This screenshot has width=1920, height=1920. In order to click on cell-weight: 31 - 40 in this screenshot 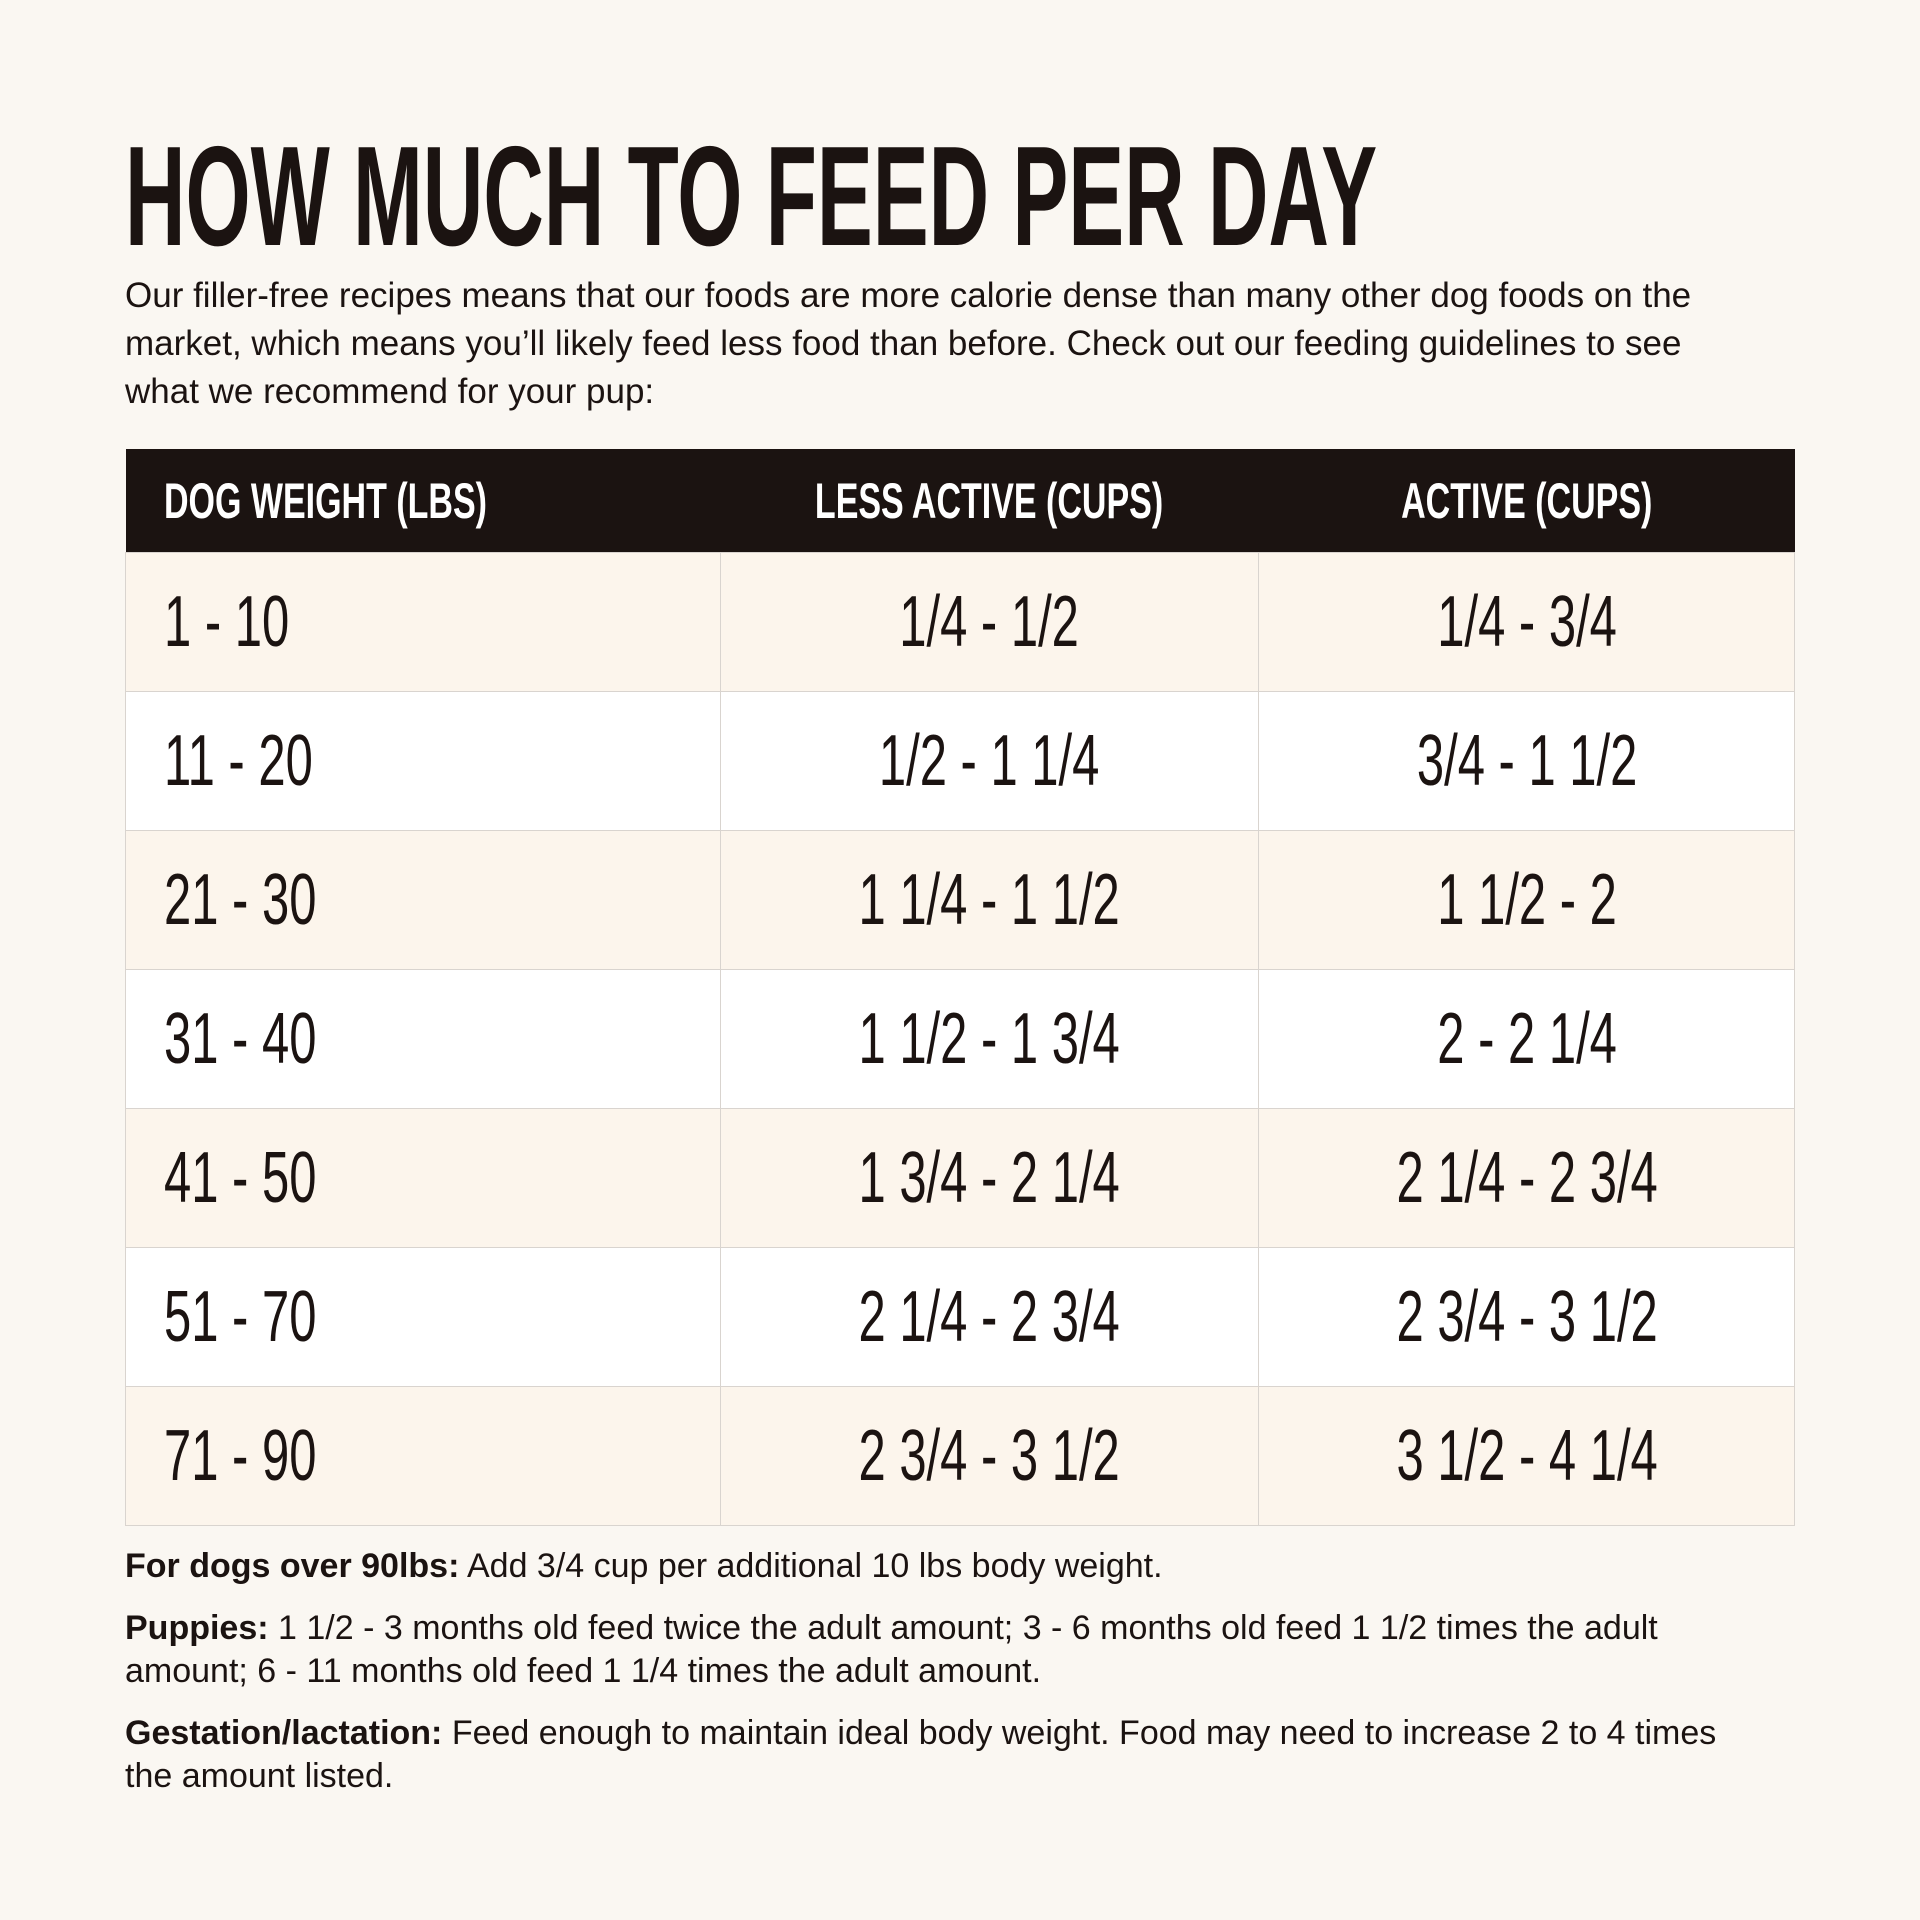, I will do `click(423, 1039)`.